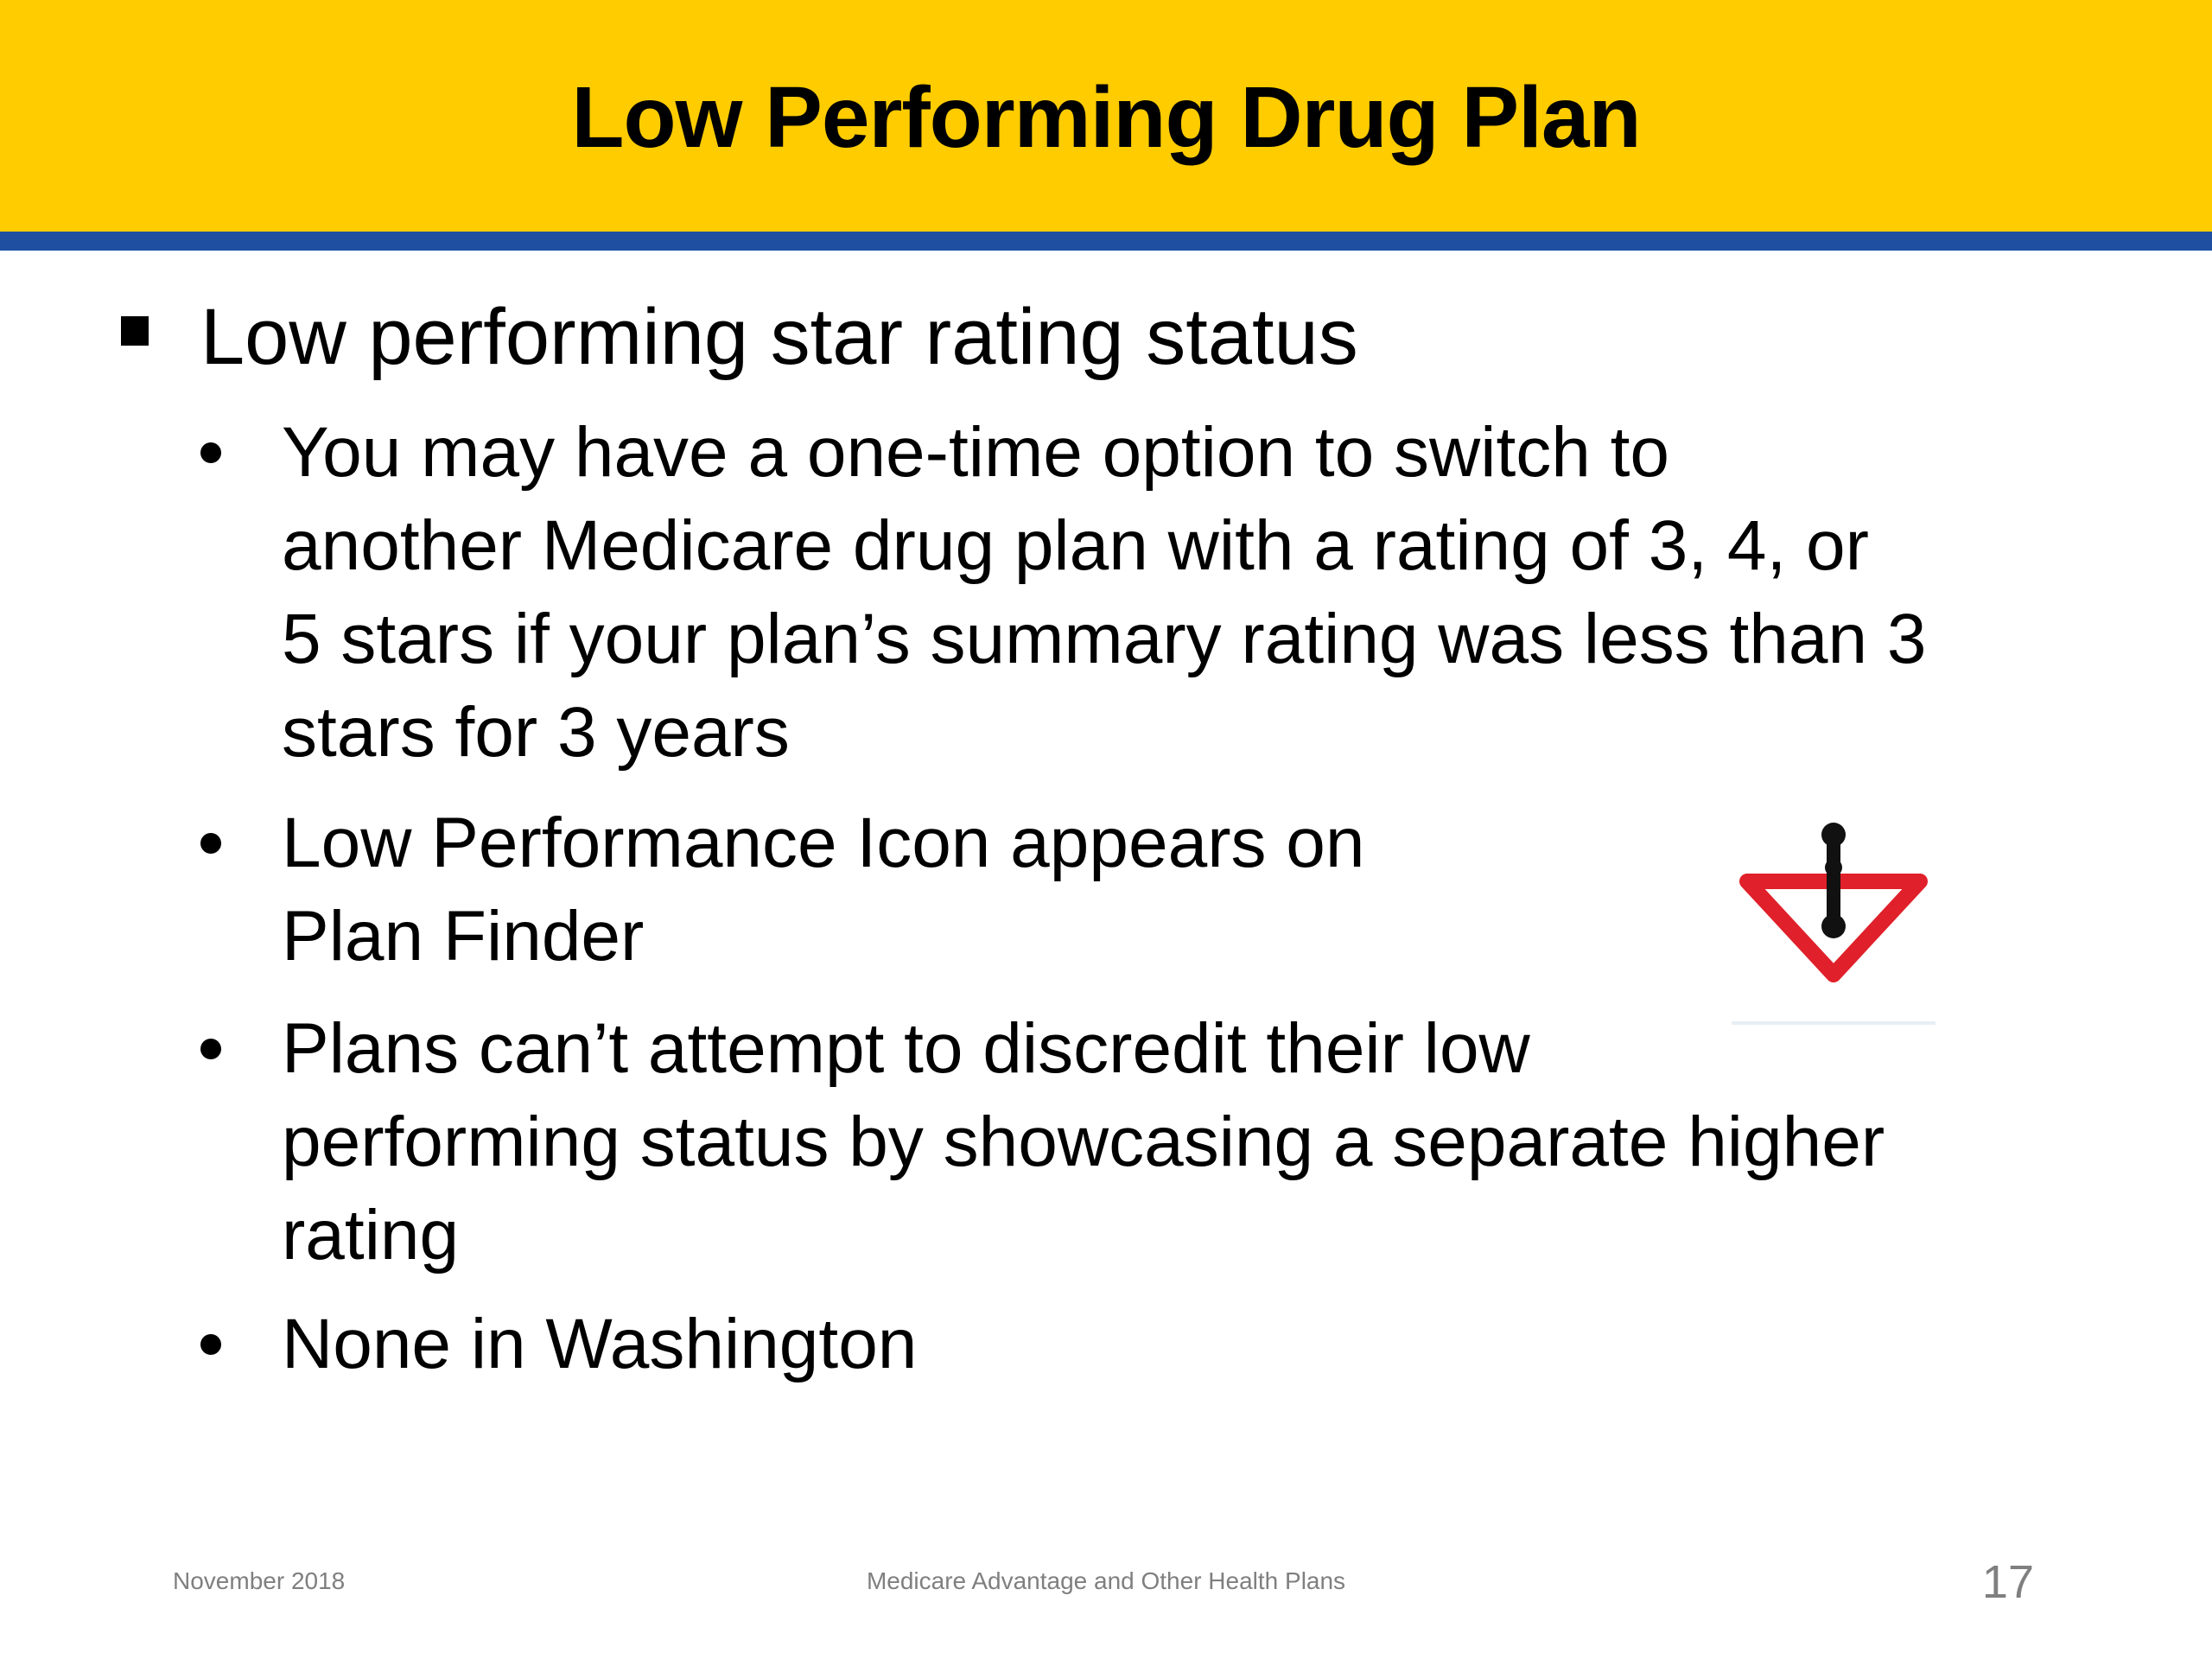 The width and height of the screenshot is (2212, 1659). I want to click on slide-title: Low Performing Drug Plan, so click(1106, 117).